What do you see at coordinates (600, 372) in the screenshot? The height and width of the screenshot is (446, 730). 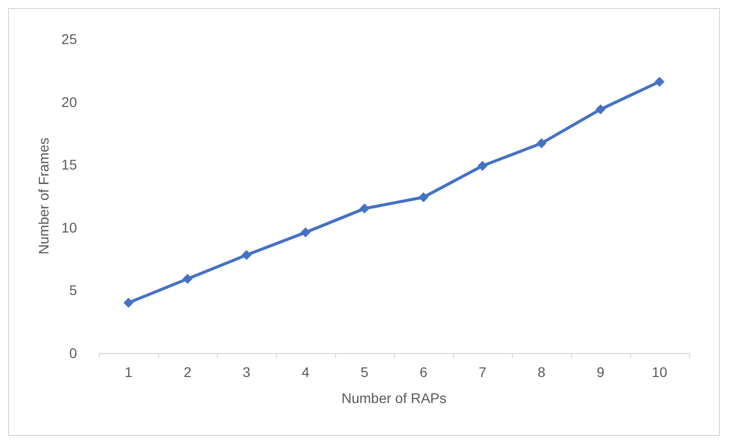 I see `x-tick-label: 9` at bounding box center [600, 372].